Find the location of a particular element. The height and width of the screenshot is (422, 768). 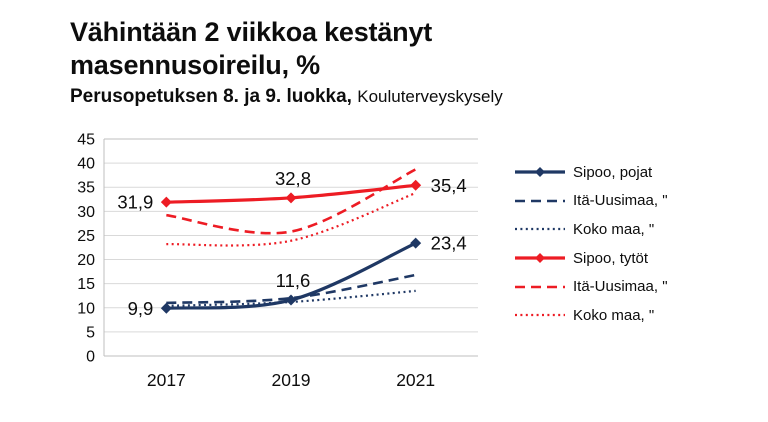

y-axis-tick: 20 is located at coordinates (86, 260).